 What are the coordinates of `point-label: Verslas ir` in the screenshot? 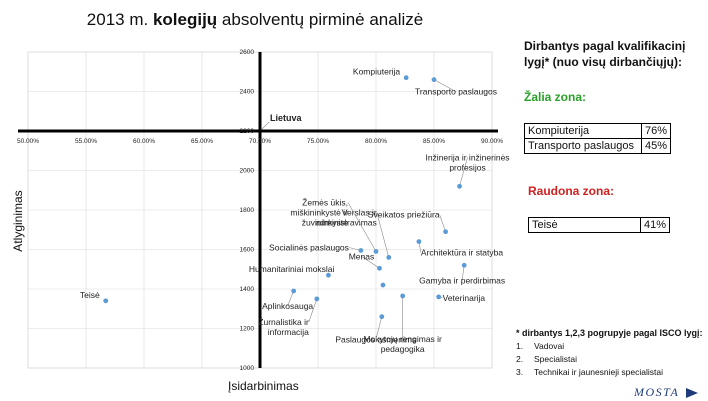 It's located at (359, 212).